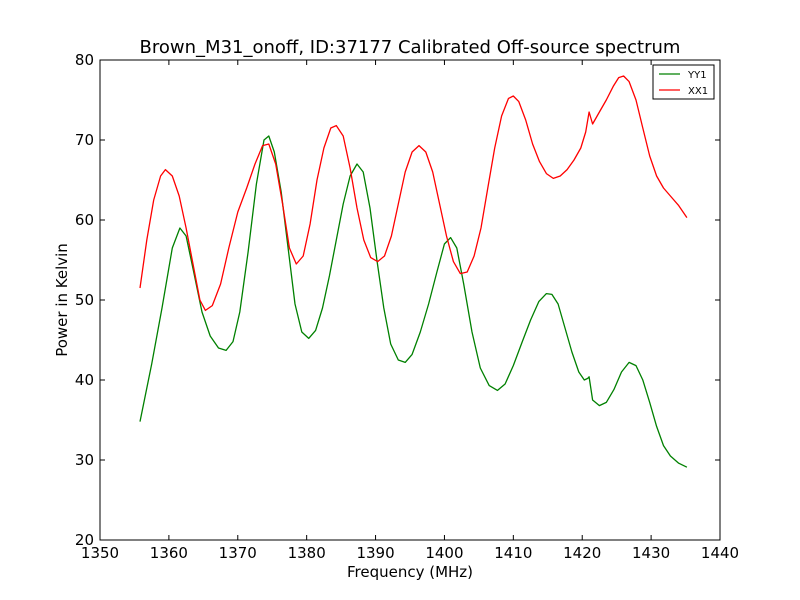 The image size is (800, 600). What do you see at coordinates (444, 553) in the screenshot?
I see `x-tick-label: 1400` at bounding box center [444, 553].